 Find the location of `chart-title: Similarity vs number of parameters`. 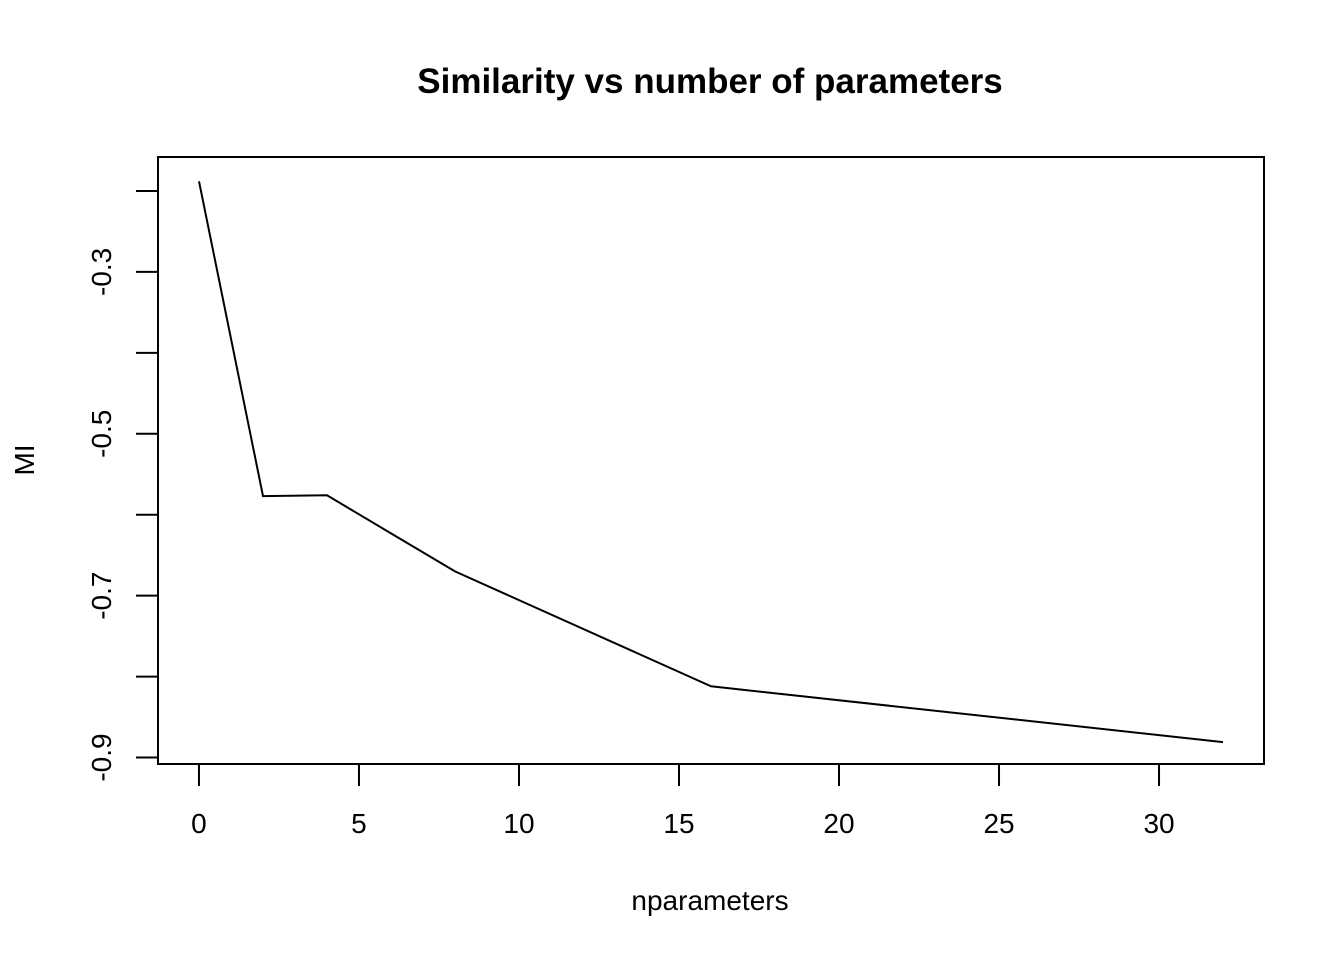

chart-title: Similarity vs number of parameters is located at coordinates (710, 81).